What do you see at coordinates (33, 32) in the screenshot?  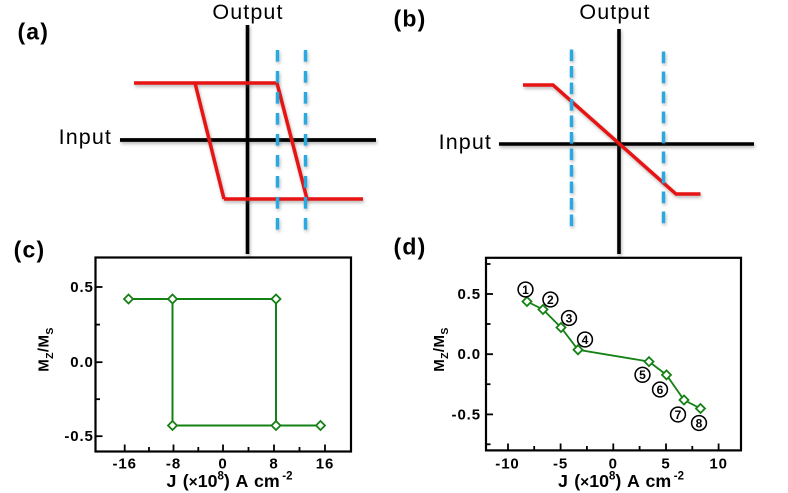 I see `svg-text: (a)` at bounding box center [33, 32].